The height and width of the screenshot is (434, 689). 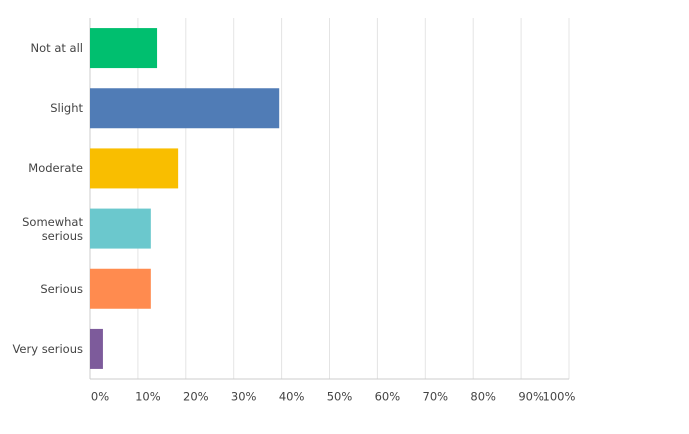 I want to click on x-tick-label: 10%, so click(x=148, y=397).